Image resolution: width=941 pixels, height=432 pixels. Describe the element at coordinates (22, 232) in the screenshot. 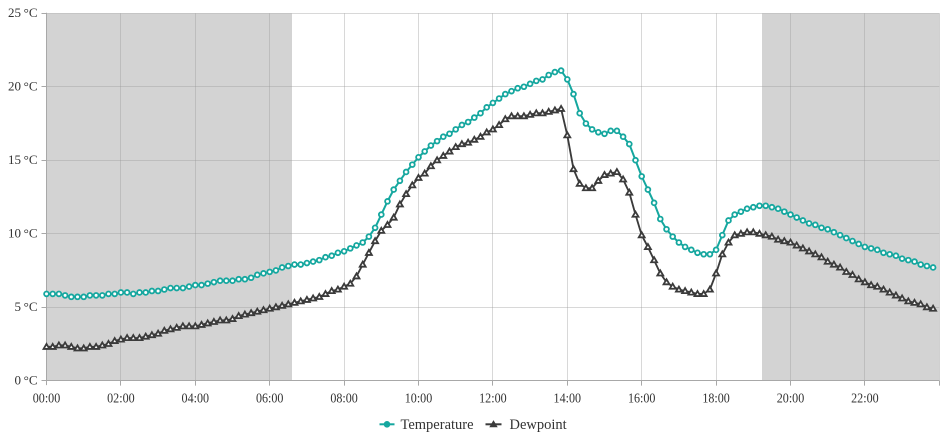

I see `svg-text: 10 °C` at that location.